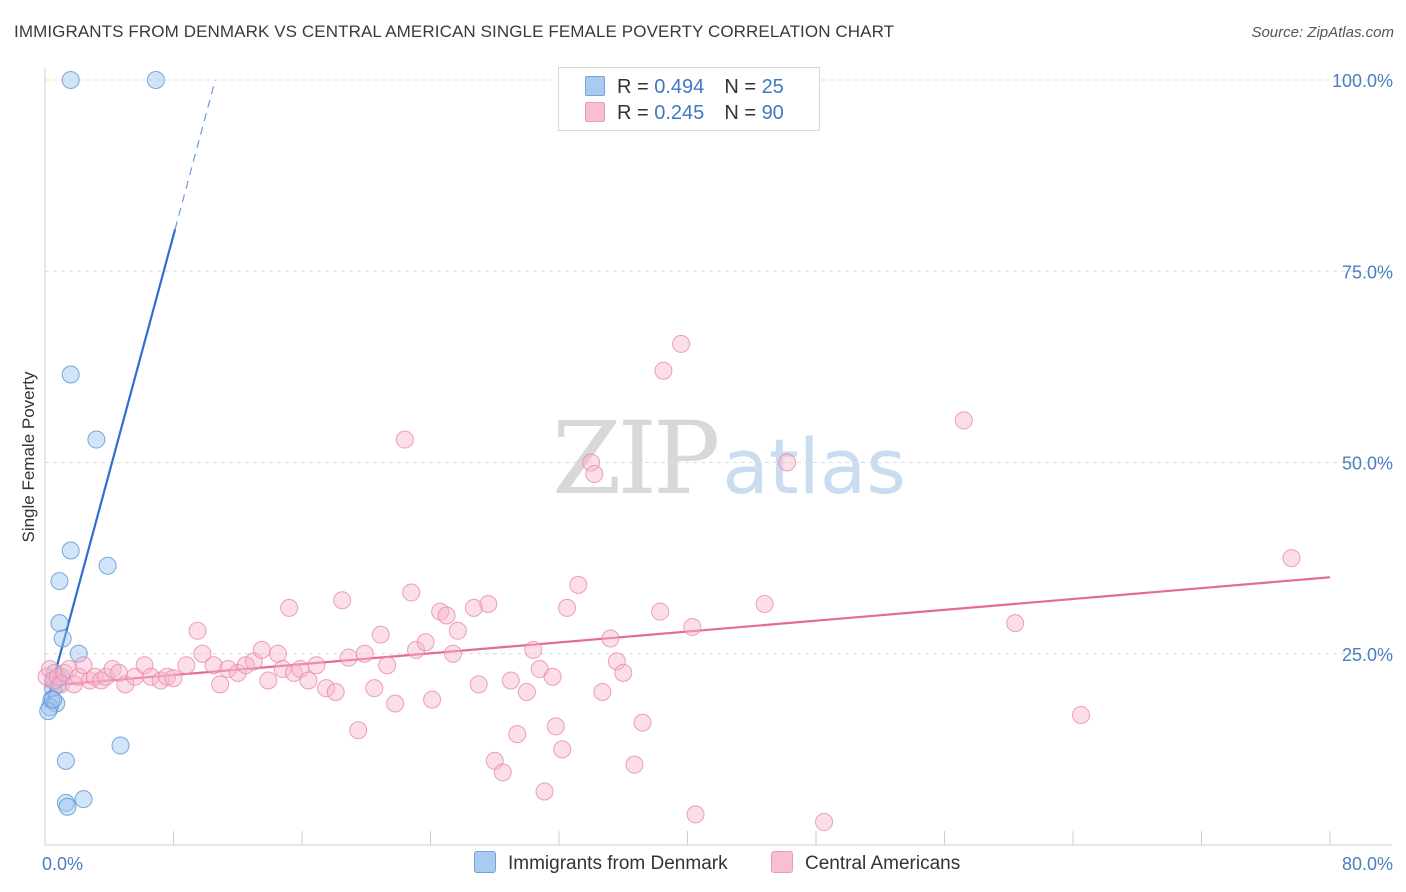 The image size is (1406, 892). What do you see at coordinates (1367, 272) in the screenshot?
I see `y-tick-label: 75.0%` at bounding box center [1367, 272].